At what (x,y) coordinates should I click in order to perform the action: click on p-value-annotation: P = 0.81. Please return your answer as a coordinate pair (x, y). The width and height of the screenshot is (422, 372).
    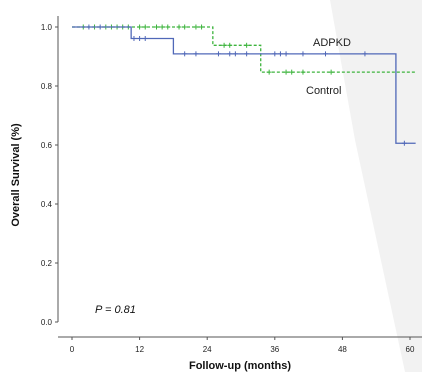
    Looking at the image, I should click on (115, 310).